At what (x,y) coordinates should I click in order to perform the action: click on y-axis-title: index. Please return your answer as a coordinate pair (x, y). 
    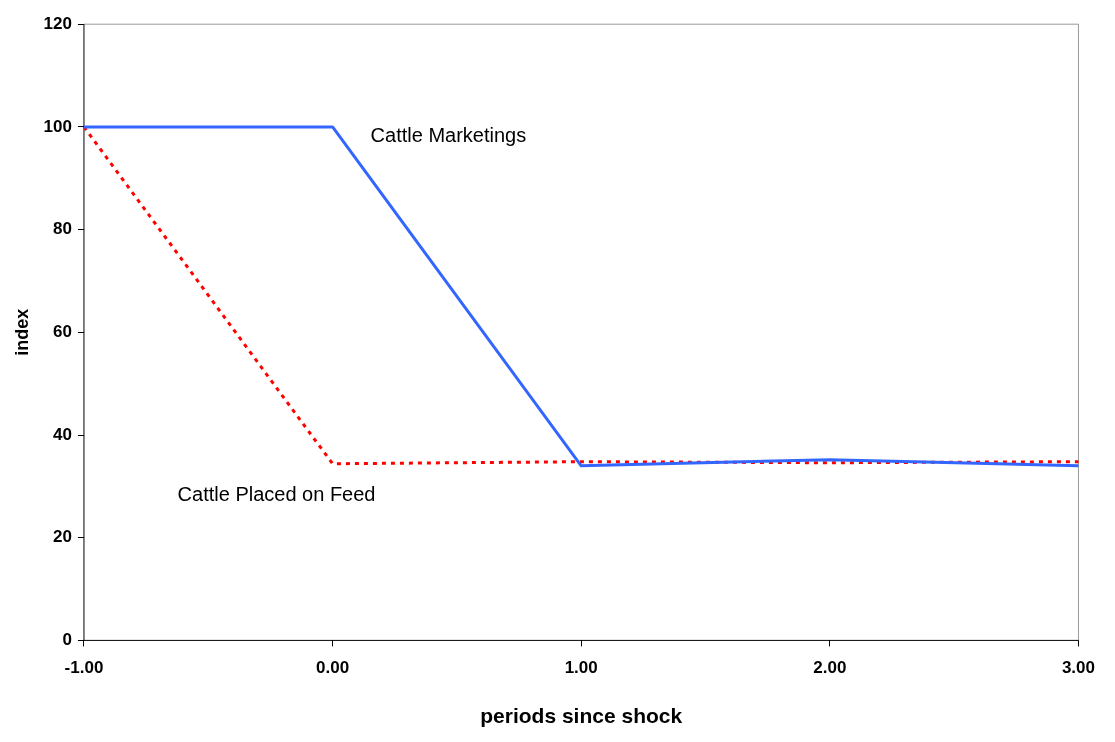
    Looking at the image, I should click on (21, 332).